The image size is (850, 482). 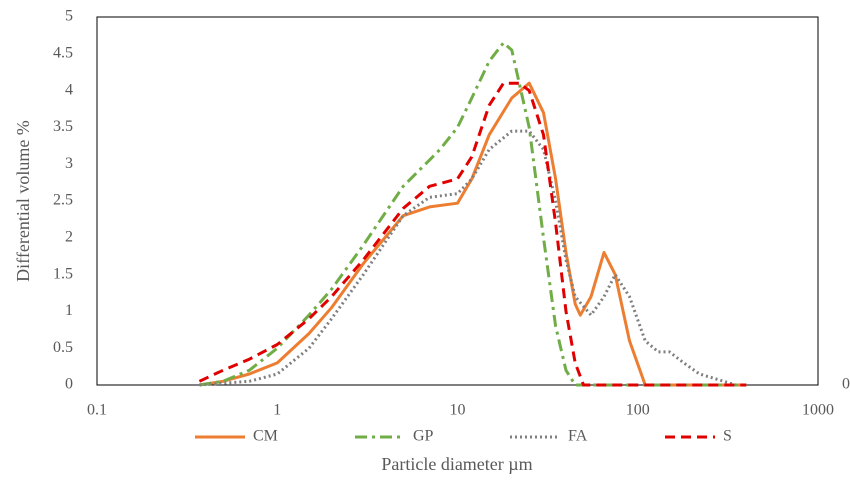 I want to click on y-tick-label: 4.5, so click(x=63, y=52).